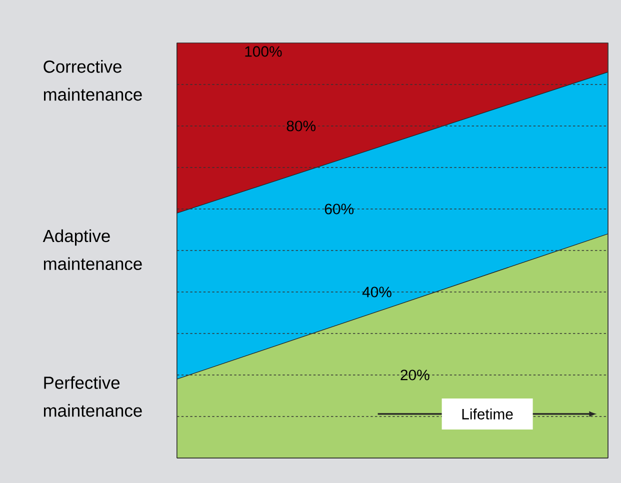 The image size is (621, 483). What do you see at coordinates (339, 209) in the screenshot?
I see `ref-line-label: 60%` at bounding box center [339, 209].